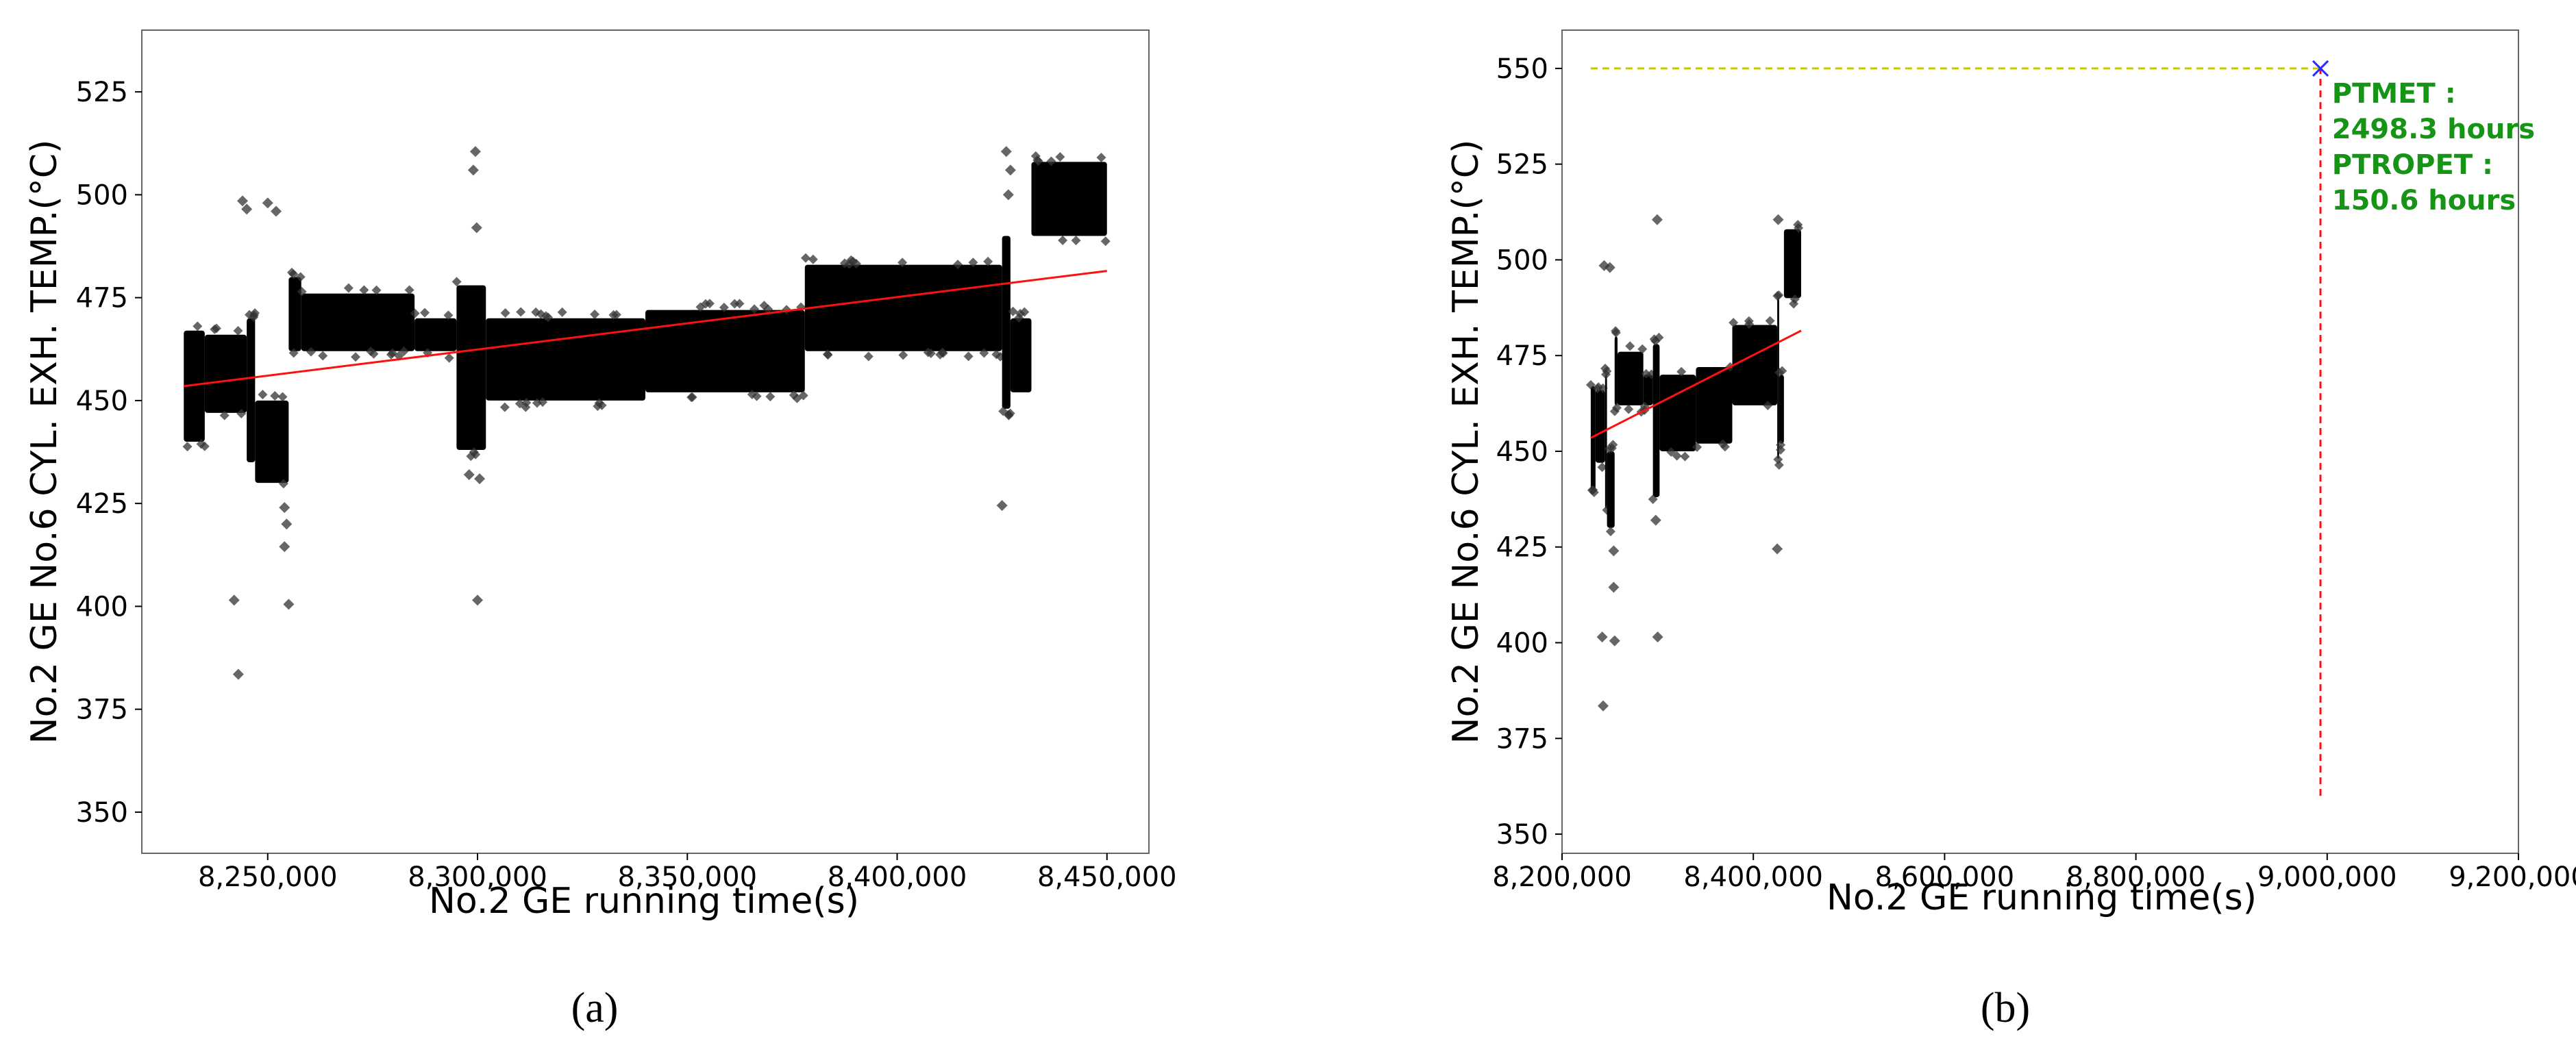  I want to click on y-tick-label: 400, so click(102, 607).